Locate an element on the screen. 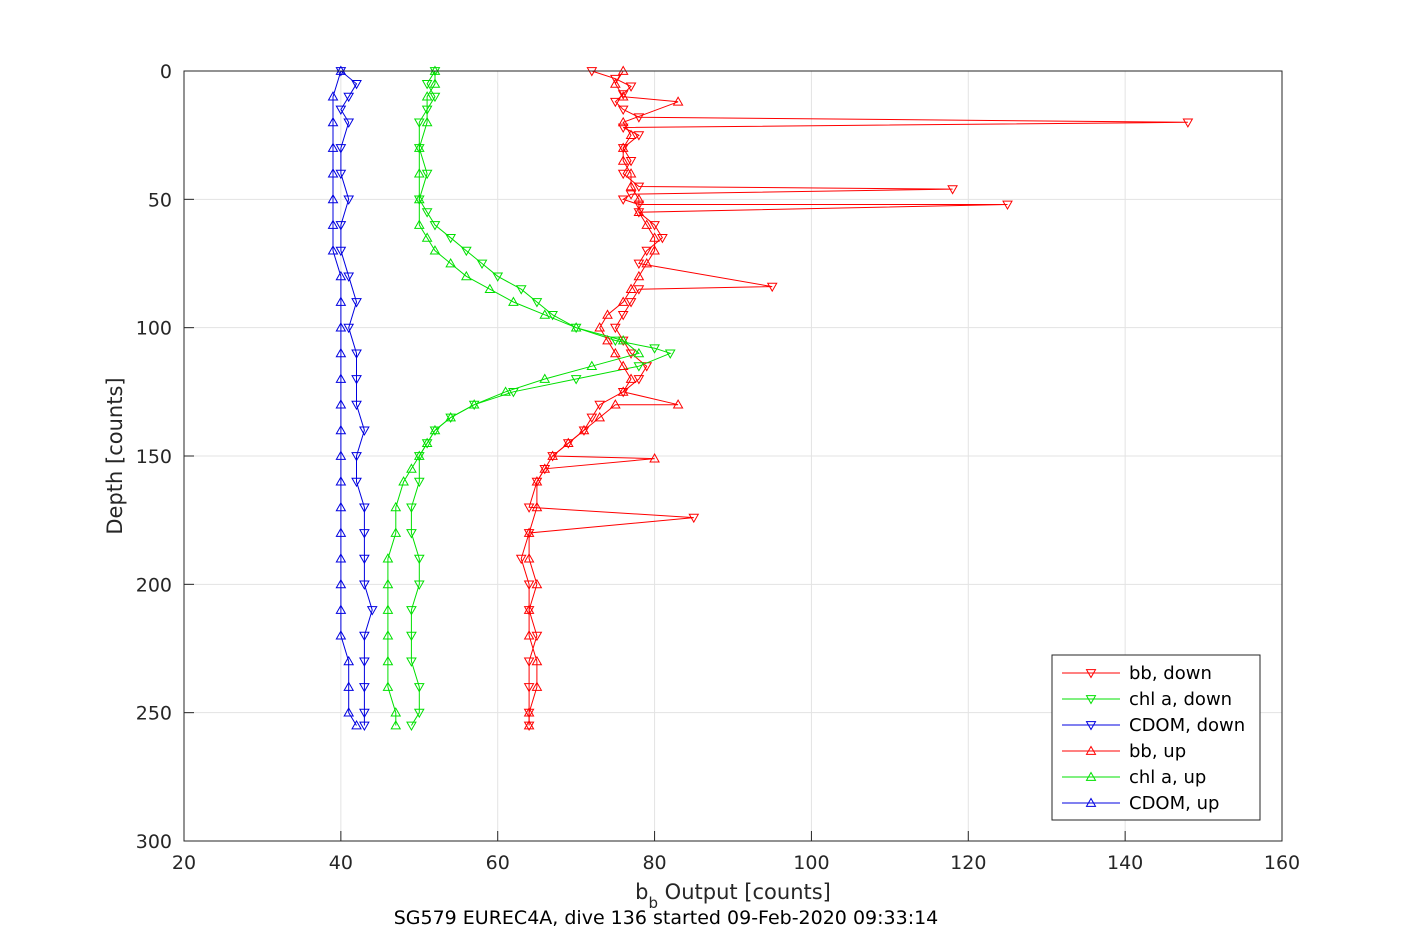 The height and width of the screenshot is (945, 1417). y-axis-label: Depth [counts] is located at coordinates (115, 455).